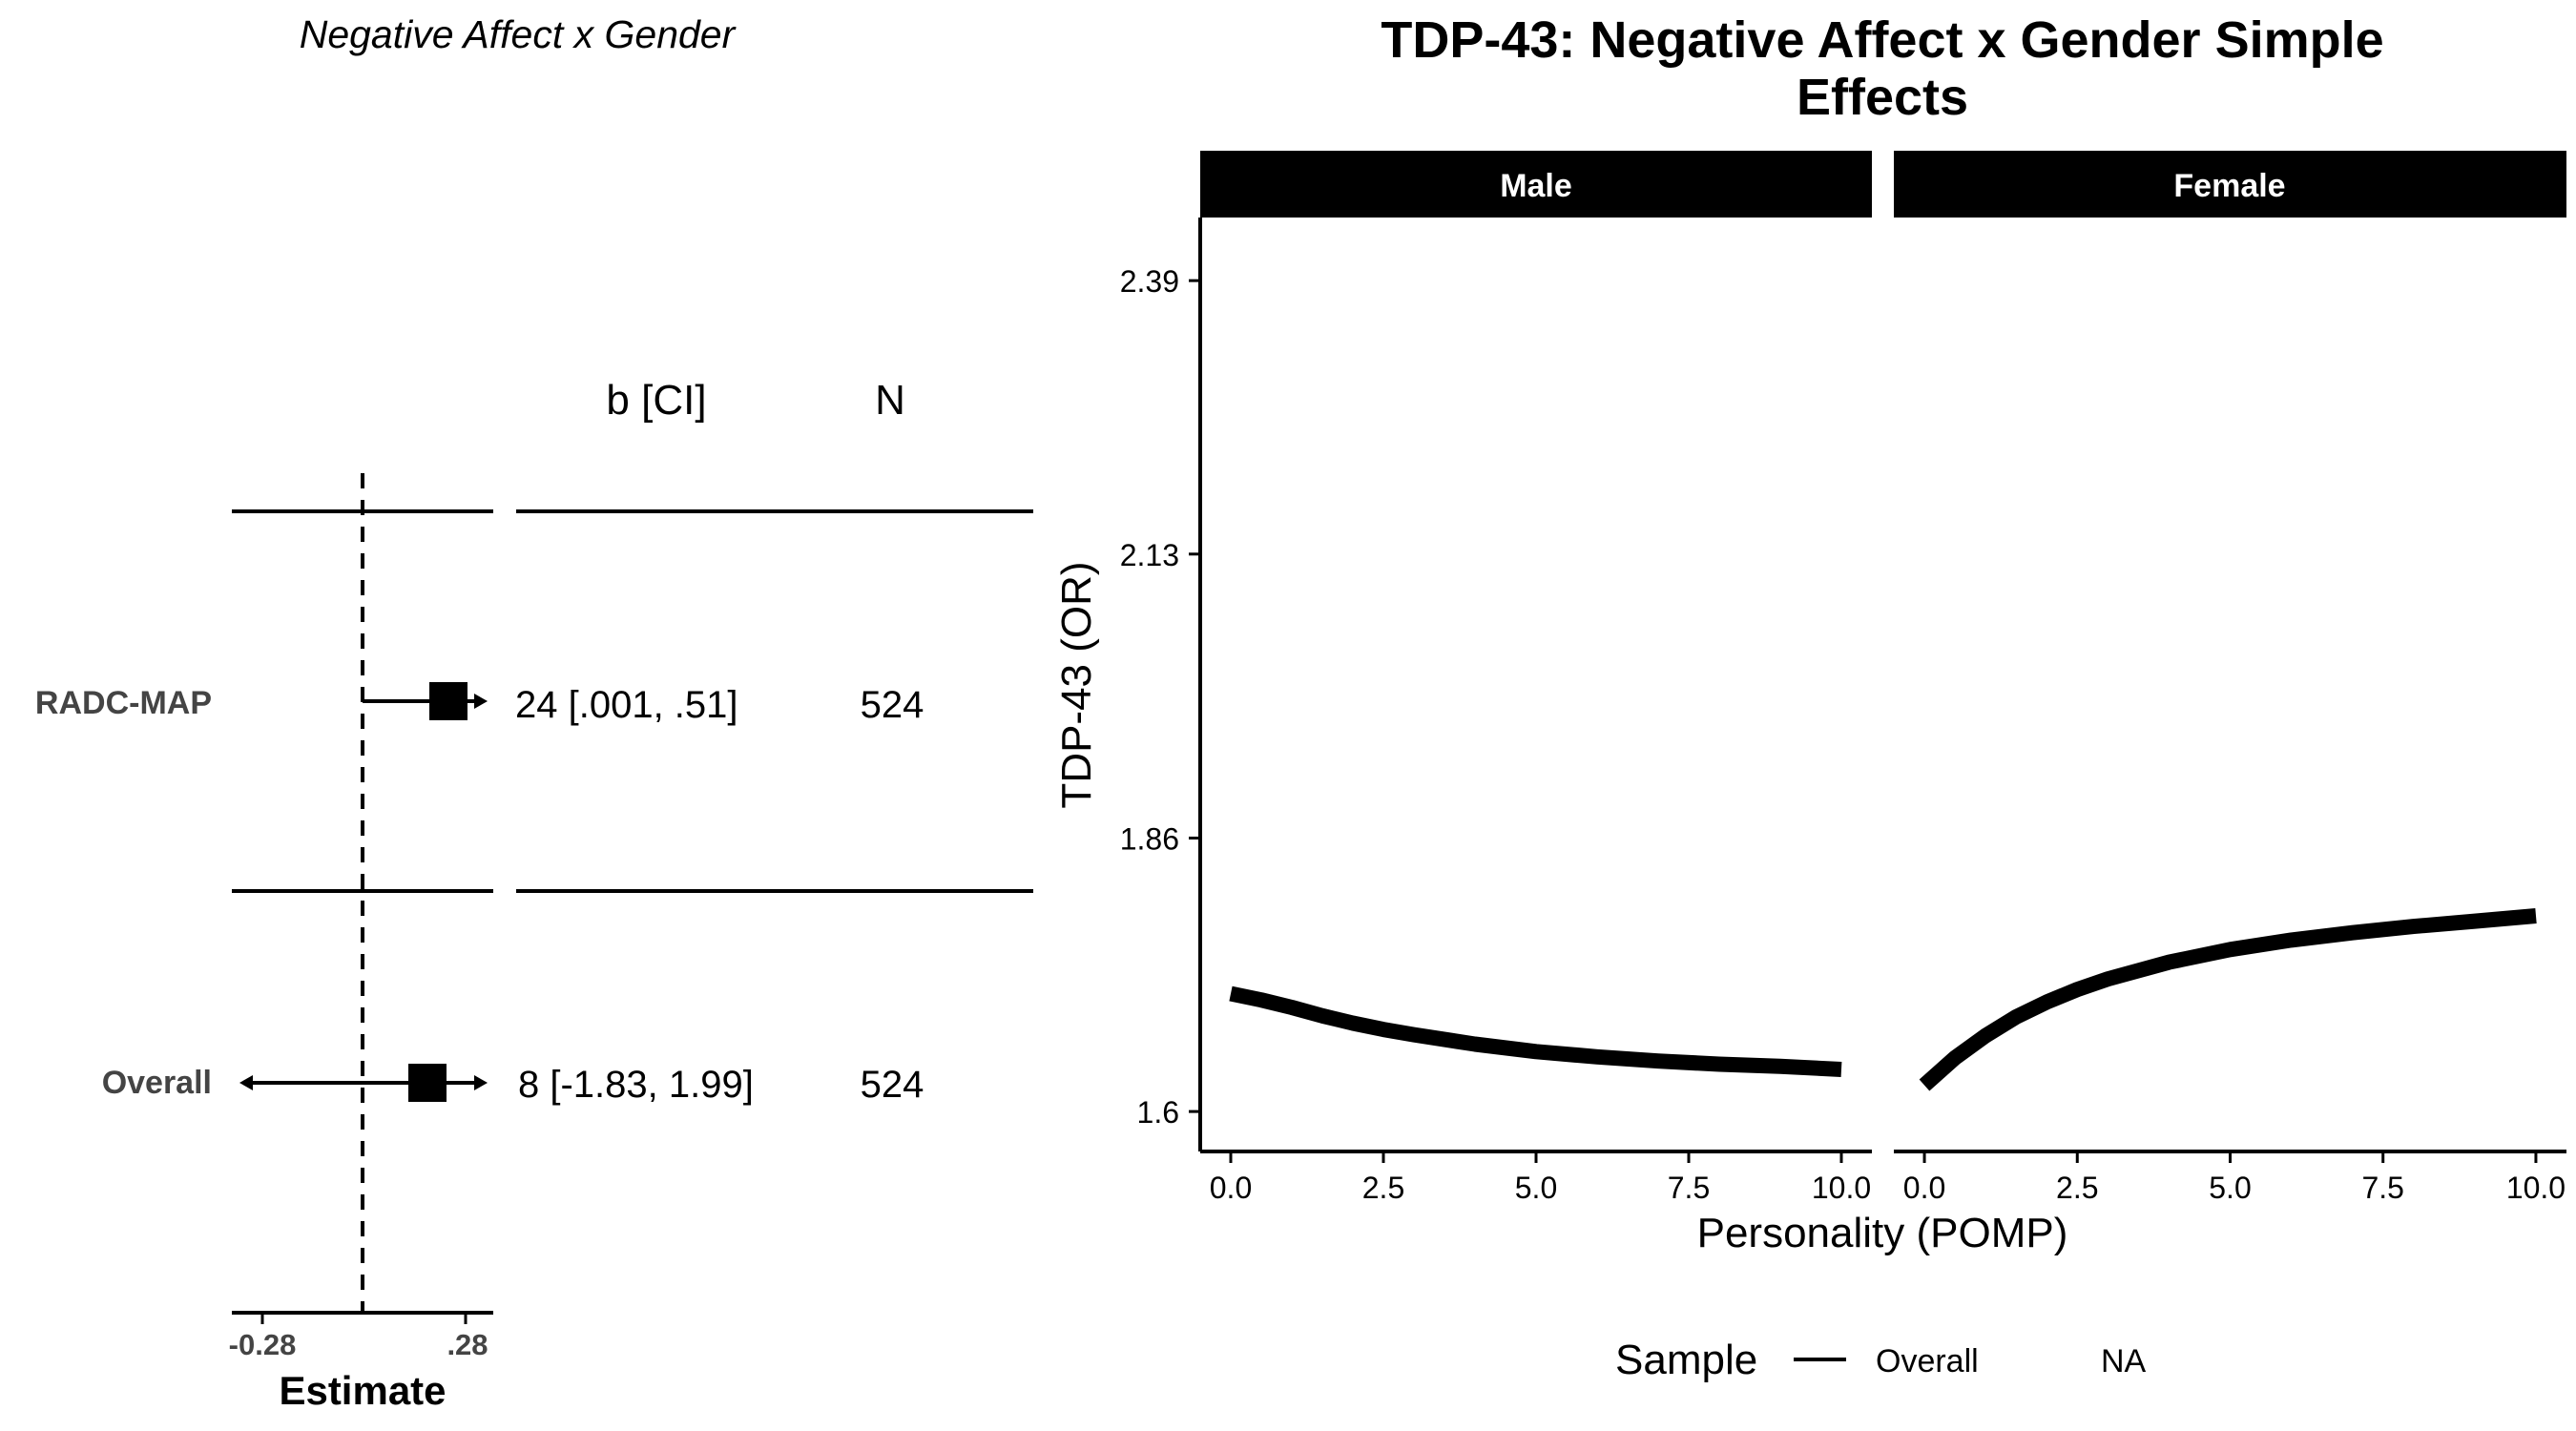  What do you see at coordinates (481, 1082) in the screenshot?
I see `forest-ci-arrow-right-overall` at bounding box center [481, 1082].